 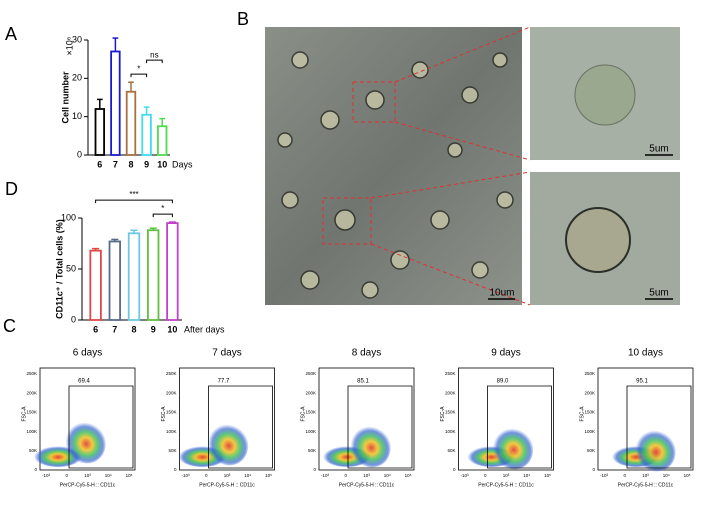 I want to click on panel-label: D, so click(x=11, y=189).